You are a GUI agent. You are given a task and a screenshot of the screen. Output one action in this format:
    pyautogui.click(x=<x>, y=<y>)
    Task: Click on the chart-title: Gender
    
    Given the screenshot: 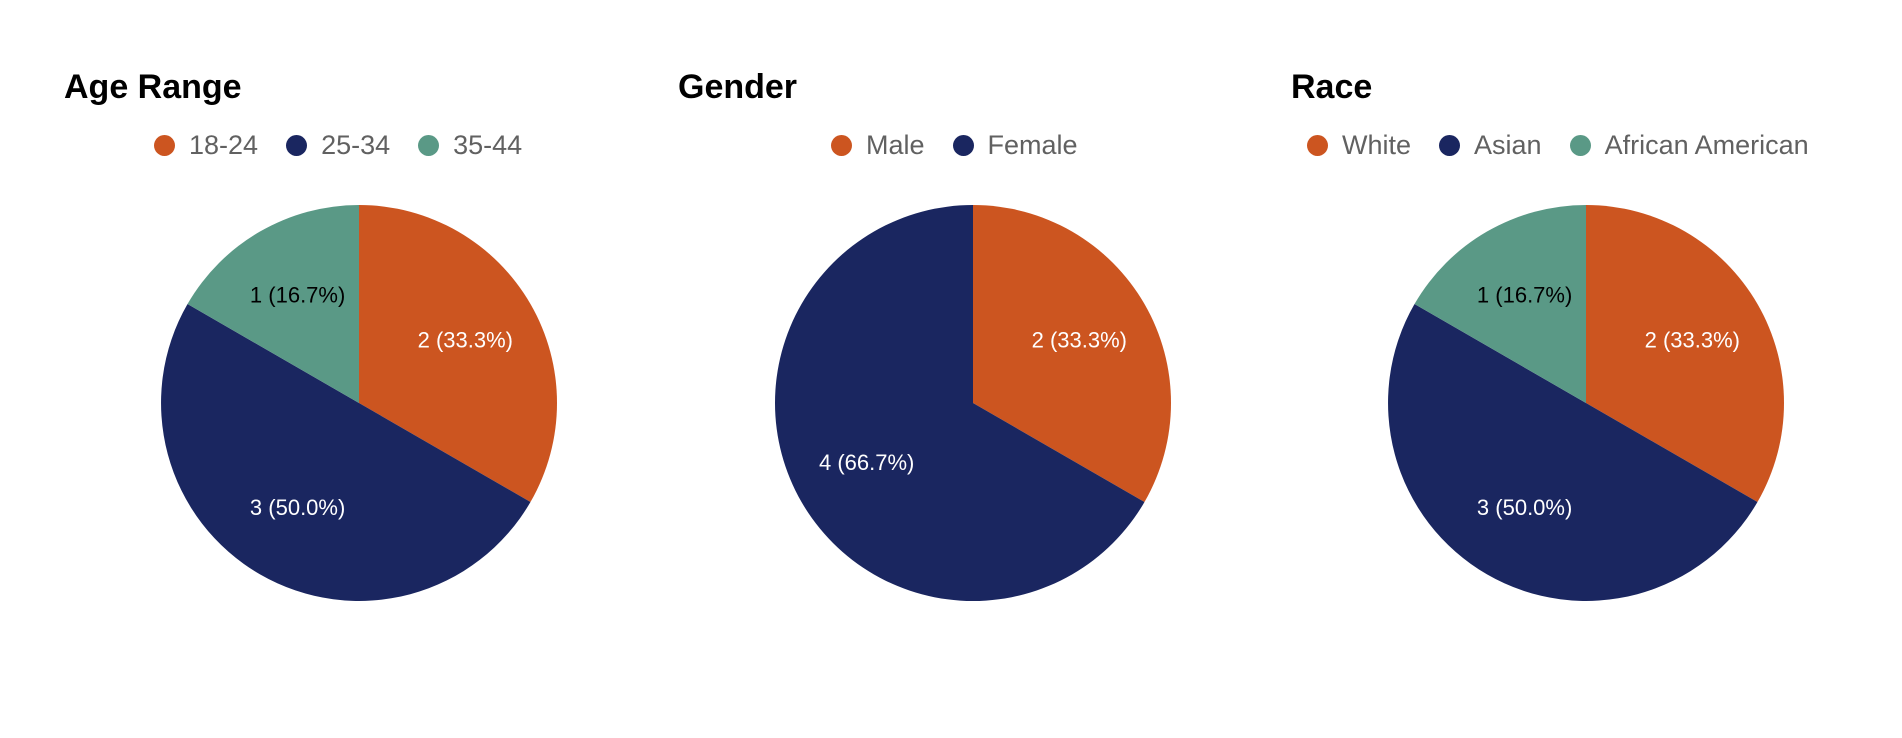 What is the action you would take?
    pyautogui.click(x=738, y=87)
    